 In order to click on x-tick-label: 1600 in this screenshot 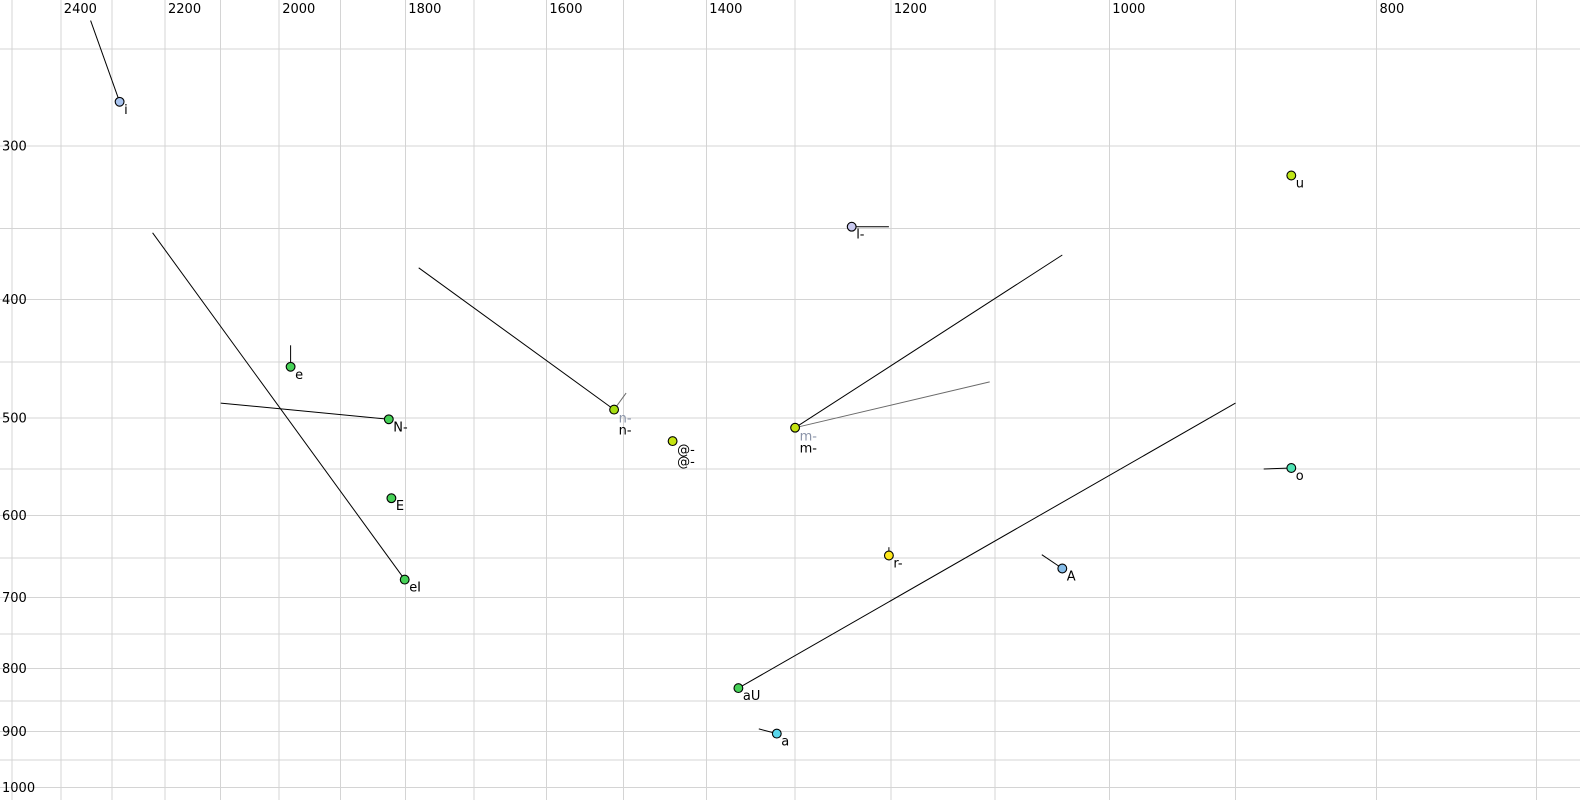, I will do `click(565, 9)`.